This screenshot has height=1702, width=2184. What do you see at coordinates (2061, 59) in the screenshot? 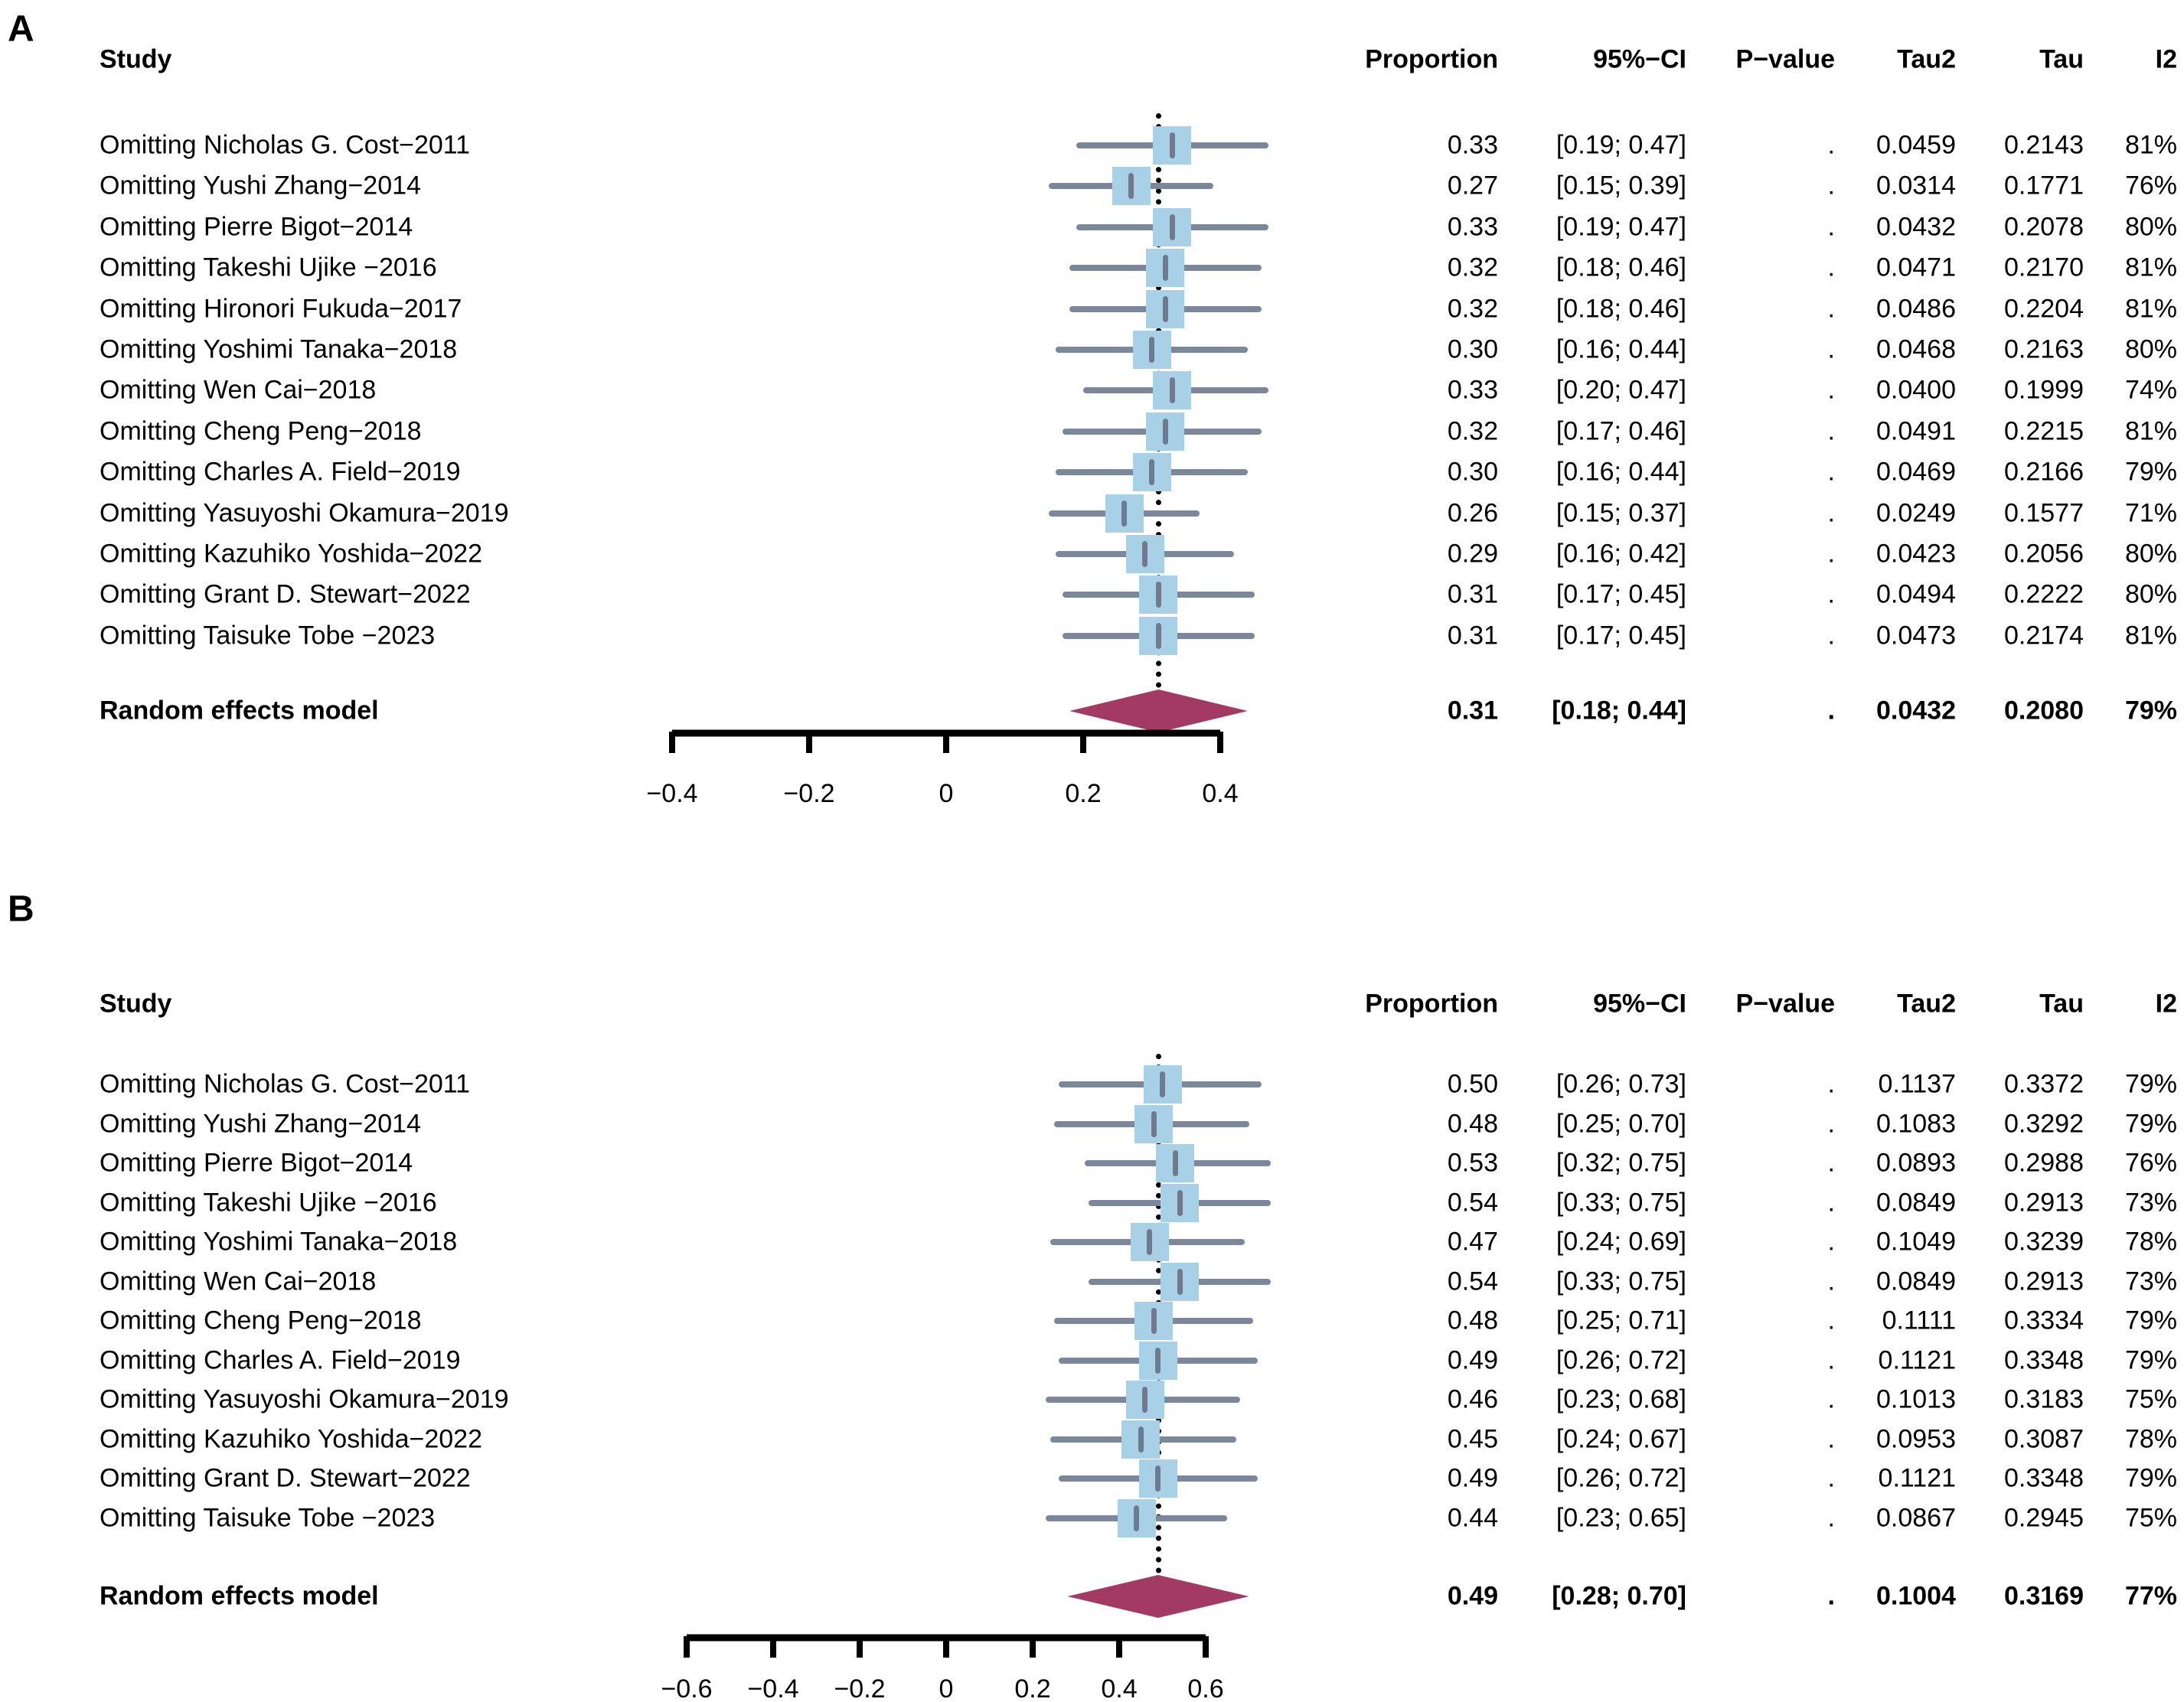
I see `column-header-tau: Tau` at bounding box center [2061, 59].